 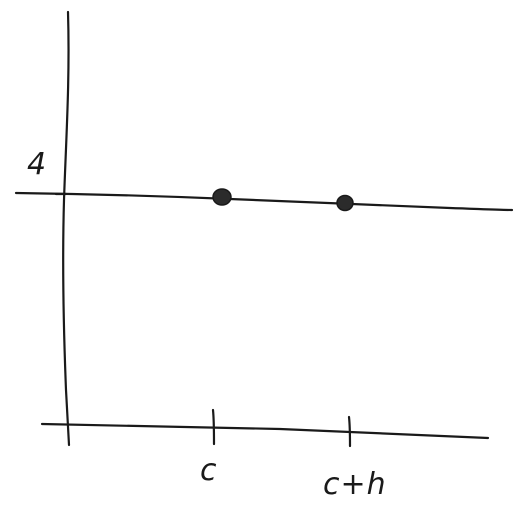 What do you see at coordinates (355, 484) in the screenshot?
I see `x-tick-label-c-plus-h: c+h` at bounding box center [355, 484].